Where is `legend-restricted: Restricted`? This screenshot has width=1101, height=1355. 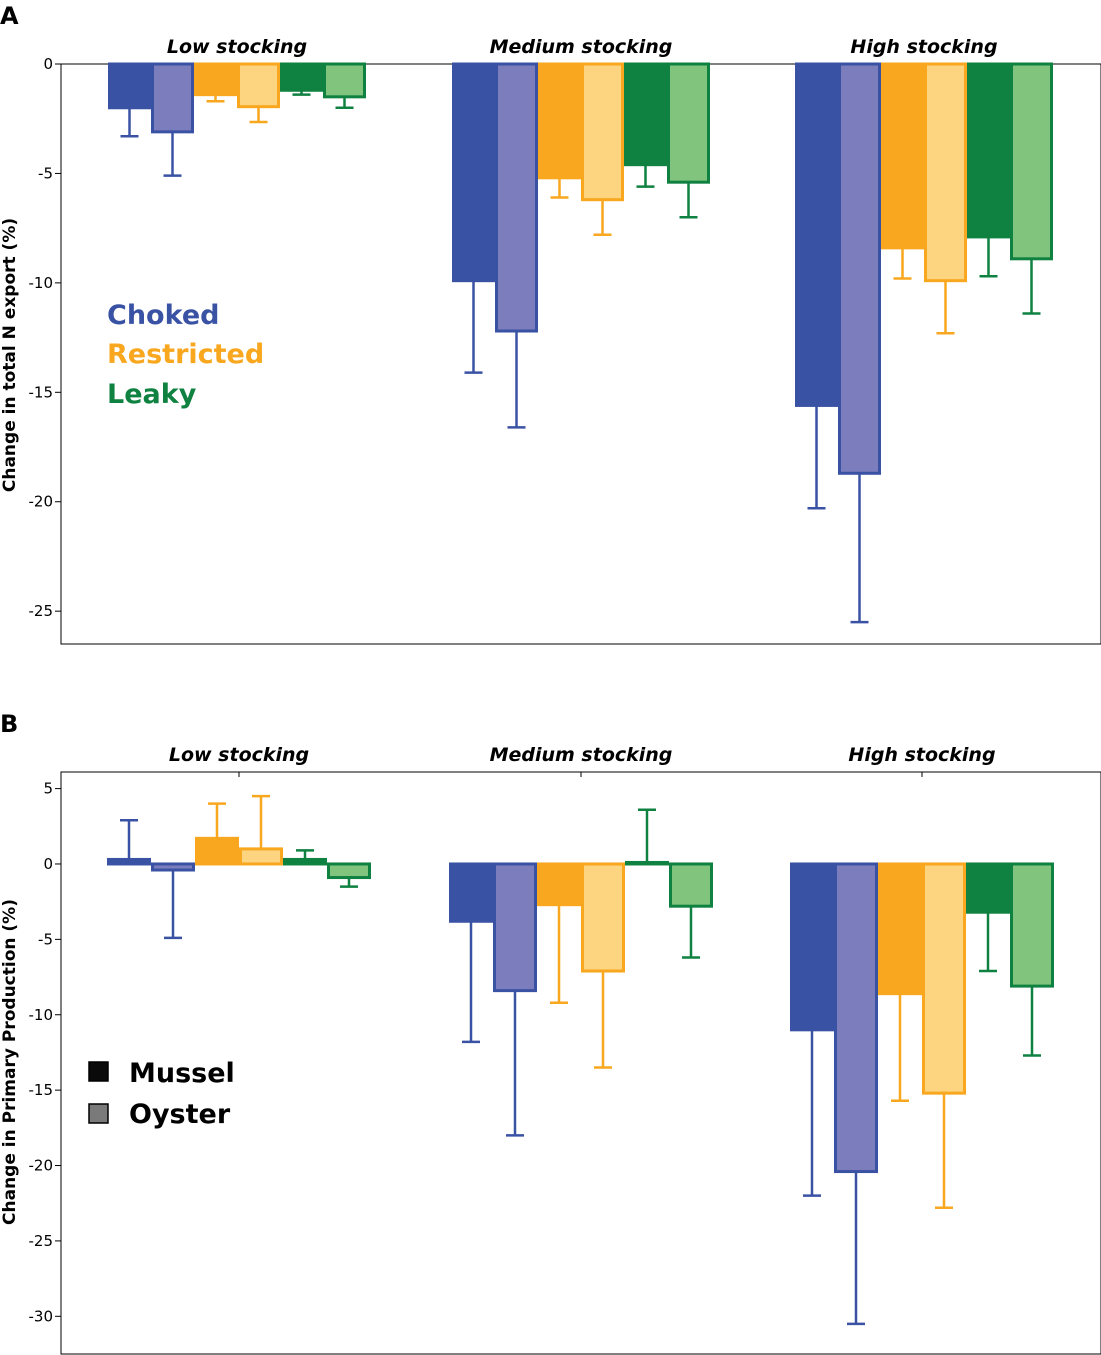 legend-restricted: Restricted is located at coordinates (185, 354).